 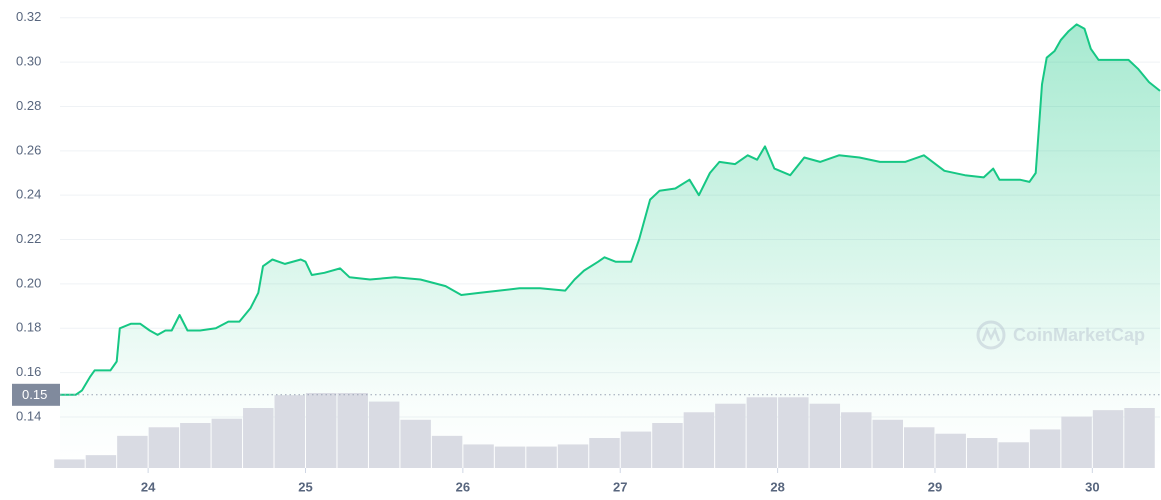 I want to click on volume-layer, so click(x=604, y=430).